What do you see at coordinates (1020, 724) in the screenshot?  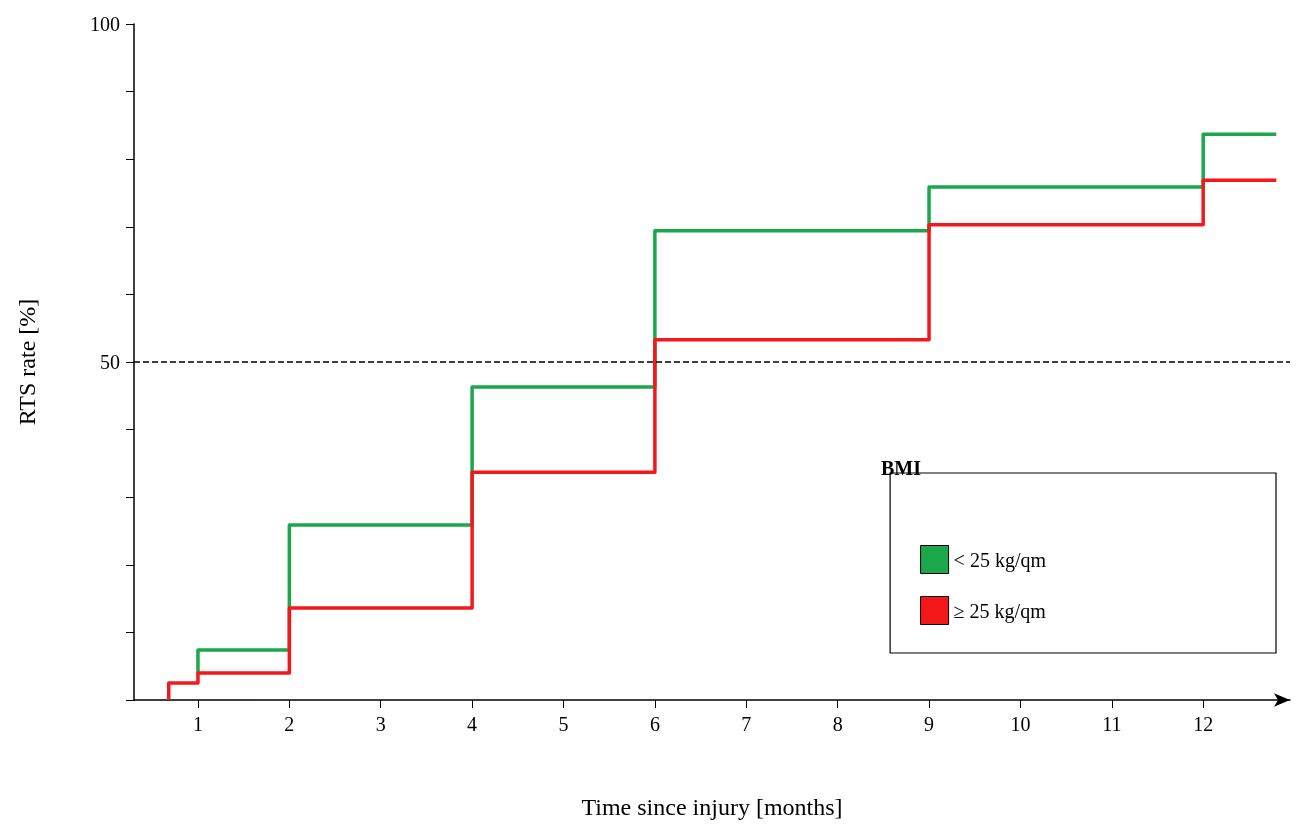 I see `x-tick-label: 10` at bounding box center [1020, 724].